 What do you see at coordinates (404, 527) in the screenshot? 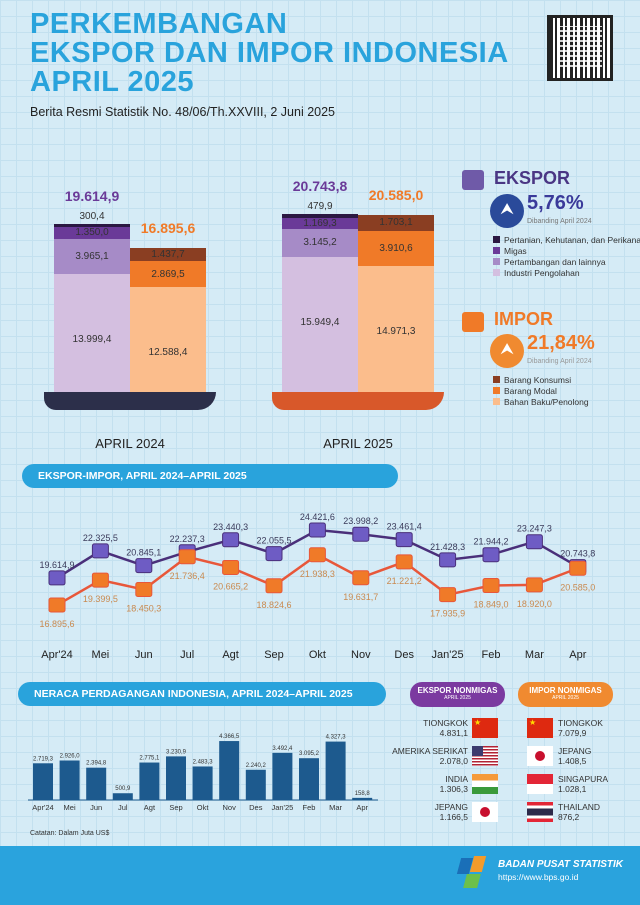
I see `data-label: 23.461,4` at bounding box center [404, 527].